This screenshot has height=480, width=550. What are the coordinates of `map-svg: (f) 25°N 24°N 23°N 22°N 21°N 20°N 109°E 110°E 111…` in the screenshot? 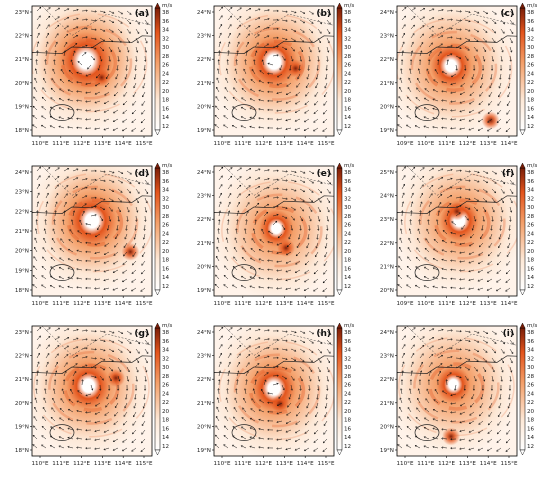 It's located at (458, 234).